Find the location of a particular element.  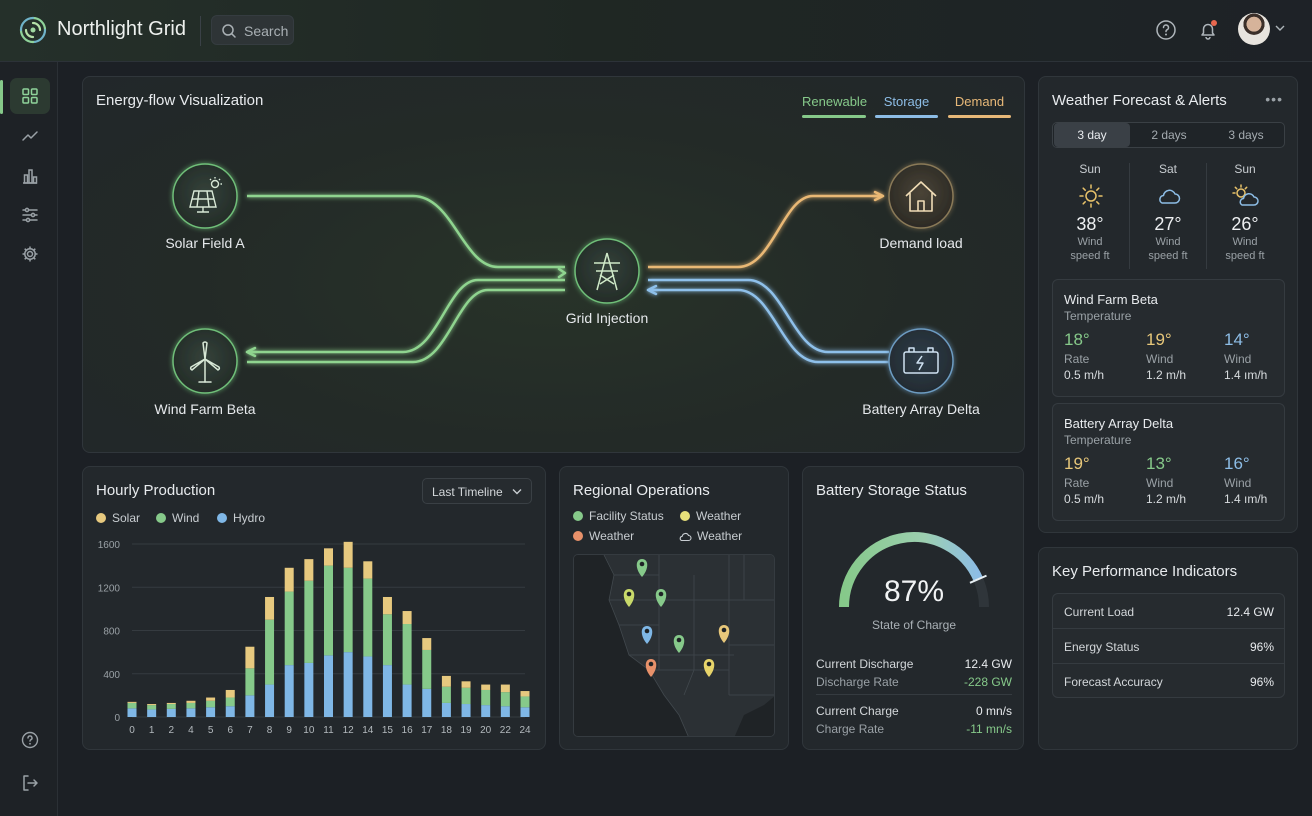

metric-sub: 0.5 m/h is located at coordinates (1084, 499).